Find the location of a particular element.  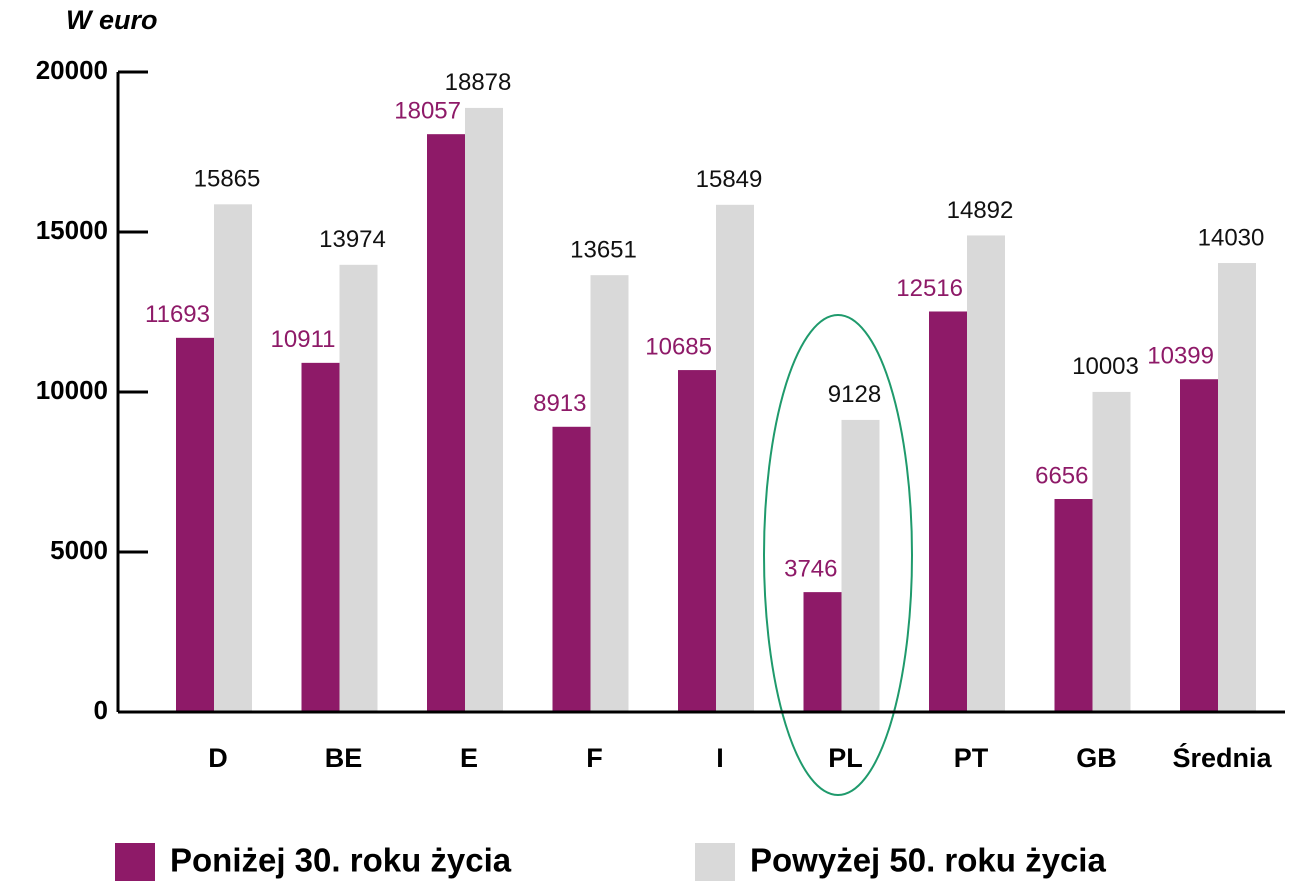

value-label: 18057 is located at coordinates (427, 111).